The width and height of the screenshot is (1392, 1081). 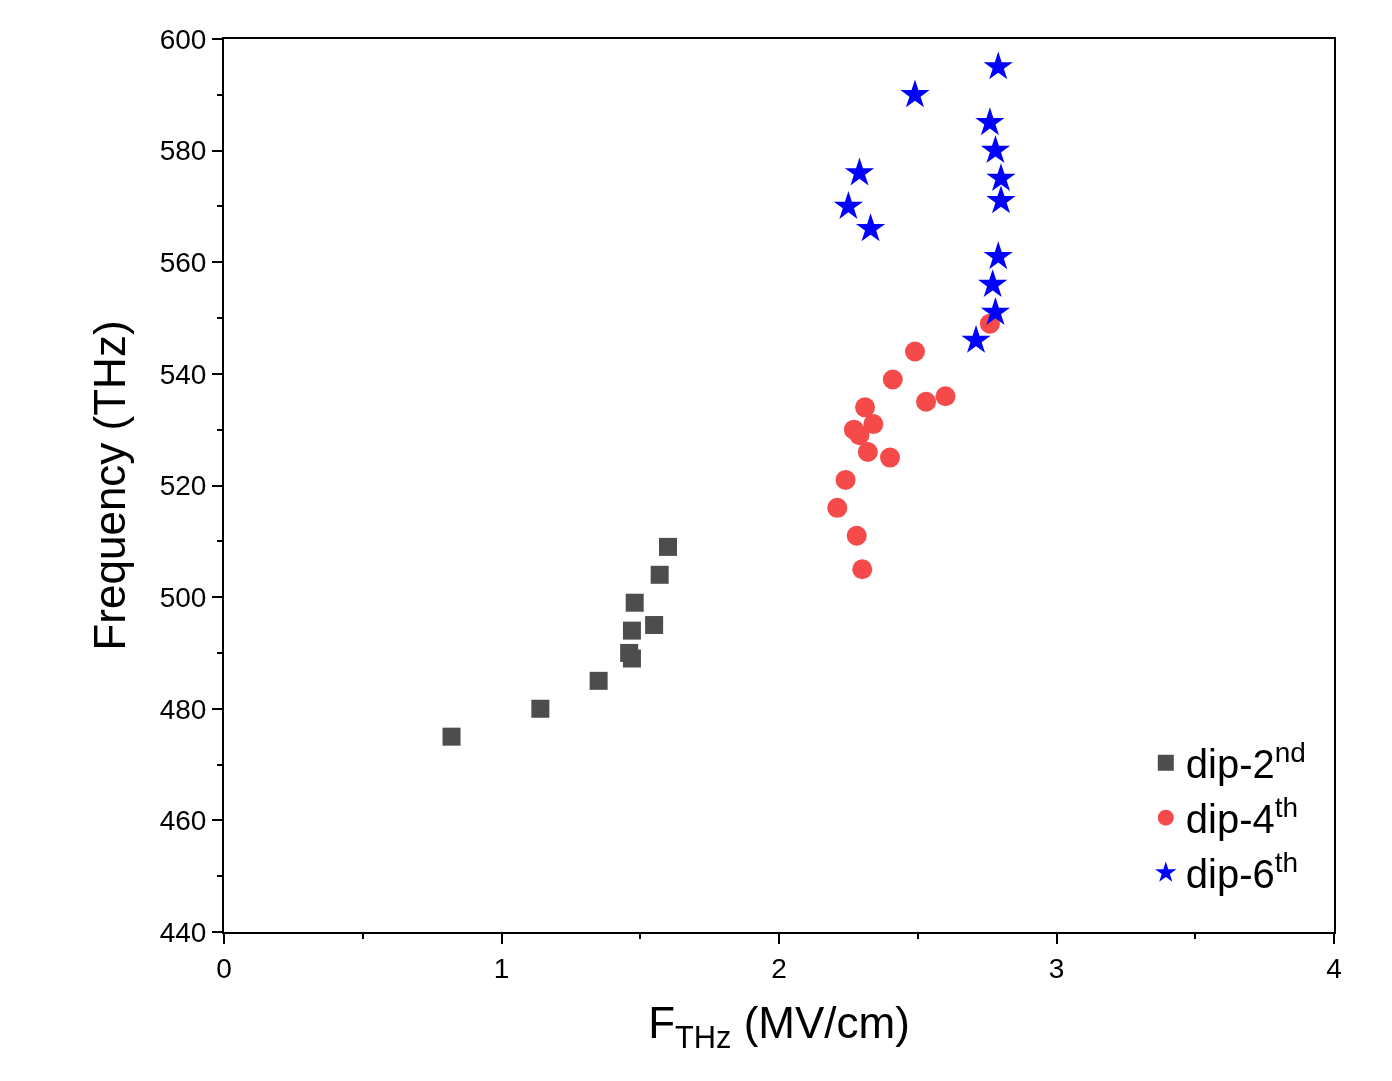 What do you see at coordinates (1056, 968) in the screenshot?
I see `x-tick-label: 3` at bounding box center [1056, 968].